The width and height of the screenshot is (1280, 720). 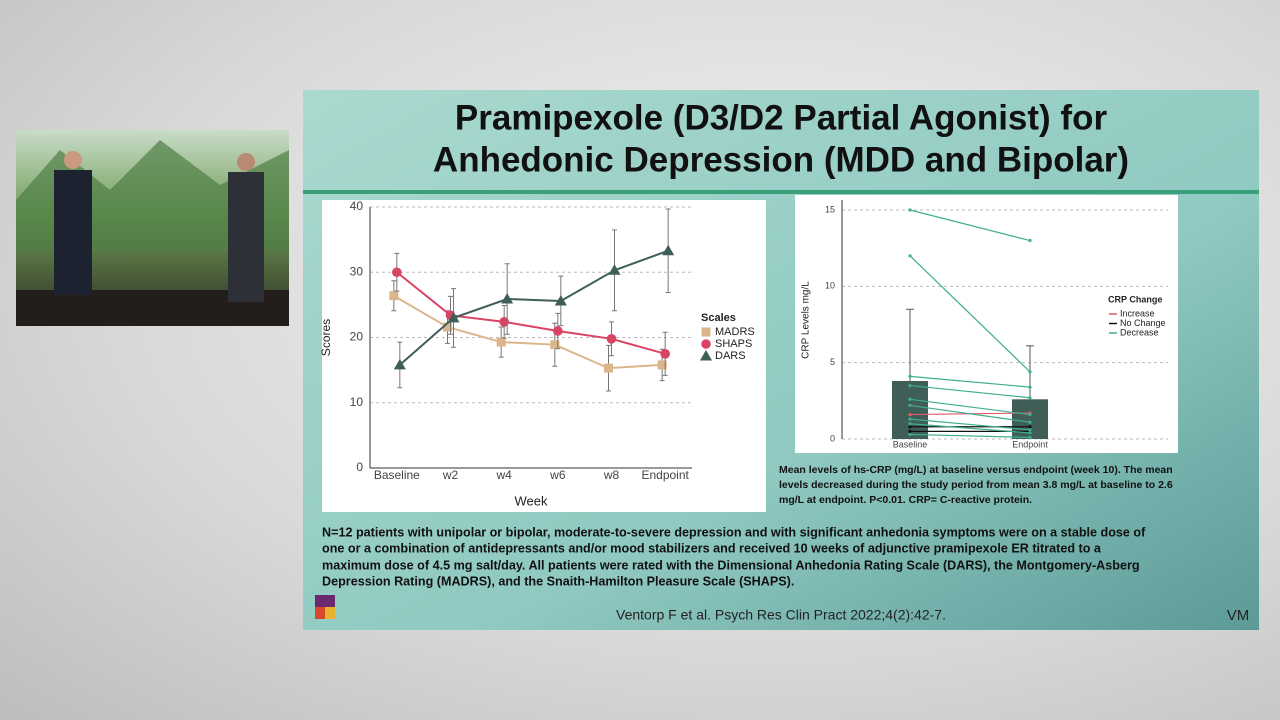 What do you see at coordinates (1238, 615) in the screenshot?
I see `footer-mark: VM` at bounding box center [1238, 615].